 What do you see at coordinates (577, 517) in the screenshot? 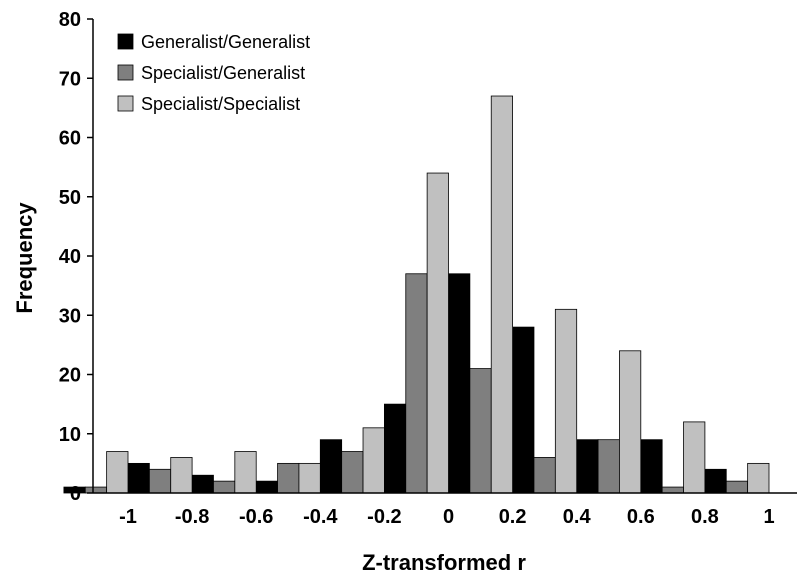
I see `x-tick-label: 0.4` at bounding box center [577, 517].